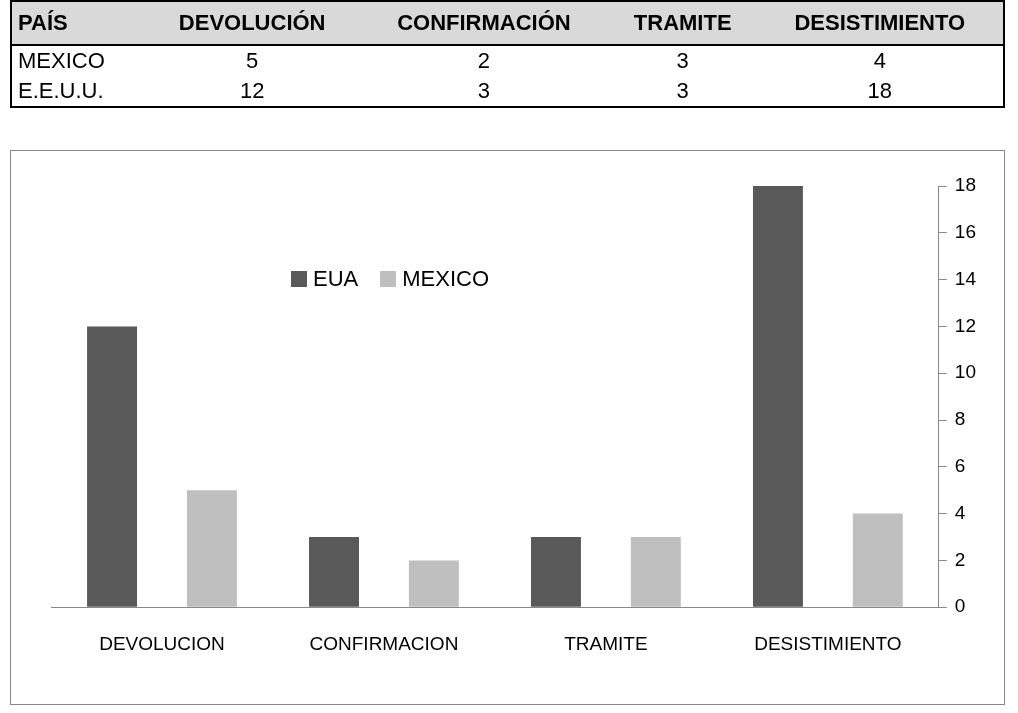 The height and width of the screenshot is (713, 1018). I want to click on data-label: 4, so click(879, 61).